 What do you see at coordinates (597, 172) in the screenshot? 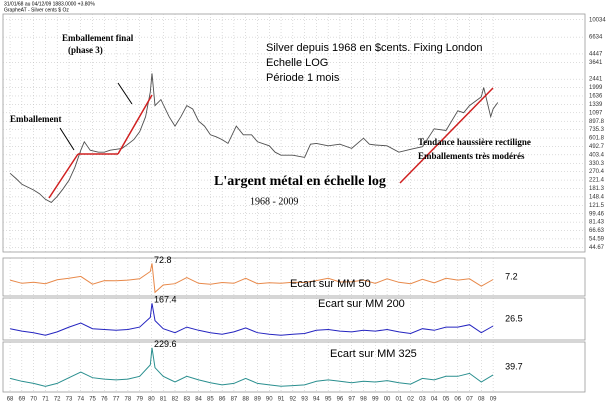
I see `y-tick-label: 270.4` at bounding box center [597, 172].